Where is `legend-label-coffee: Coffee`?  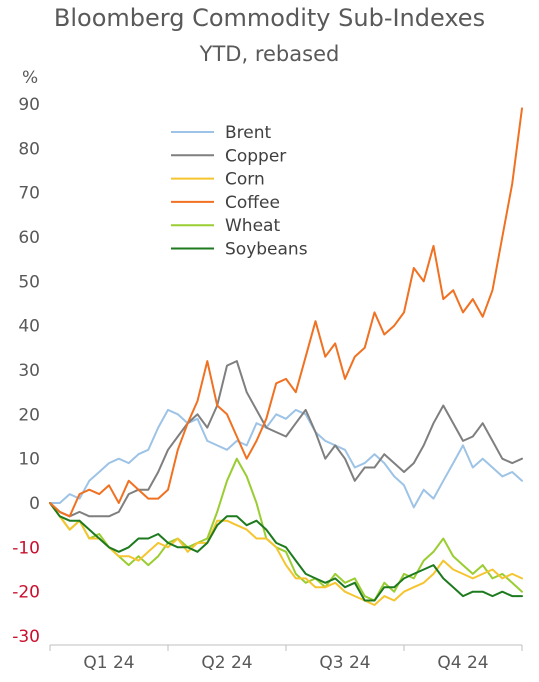 legend-label-coffee: Coffee is located at coordinates (252, 203).